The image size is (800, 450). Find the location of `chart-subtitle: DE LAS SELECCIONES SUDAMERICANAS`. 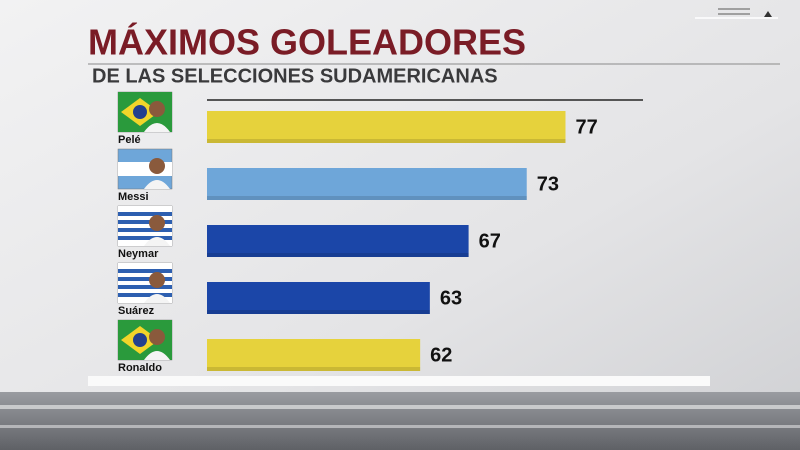

chart-subtitle: DE LAS SELECCIONES SUDAMERICANAS is located at coordinates (295, 76).